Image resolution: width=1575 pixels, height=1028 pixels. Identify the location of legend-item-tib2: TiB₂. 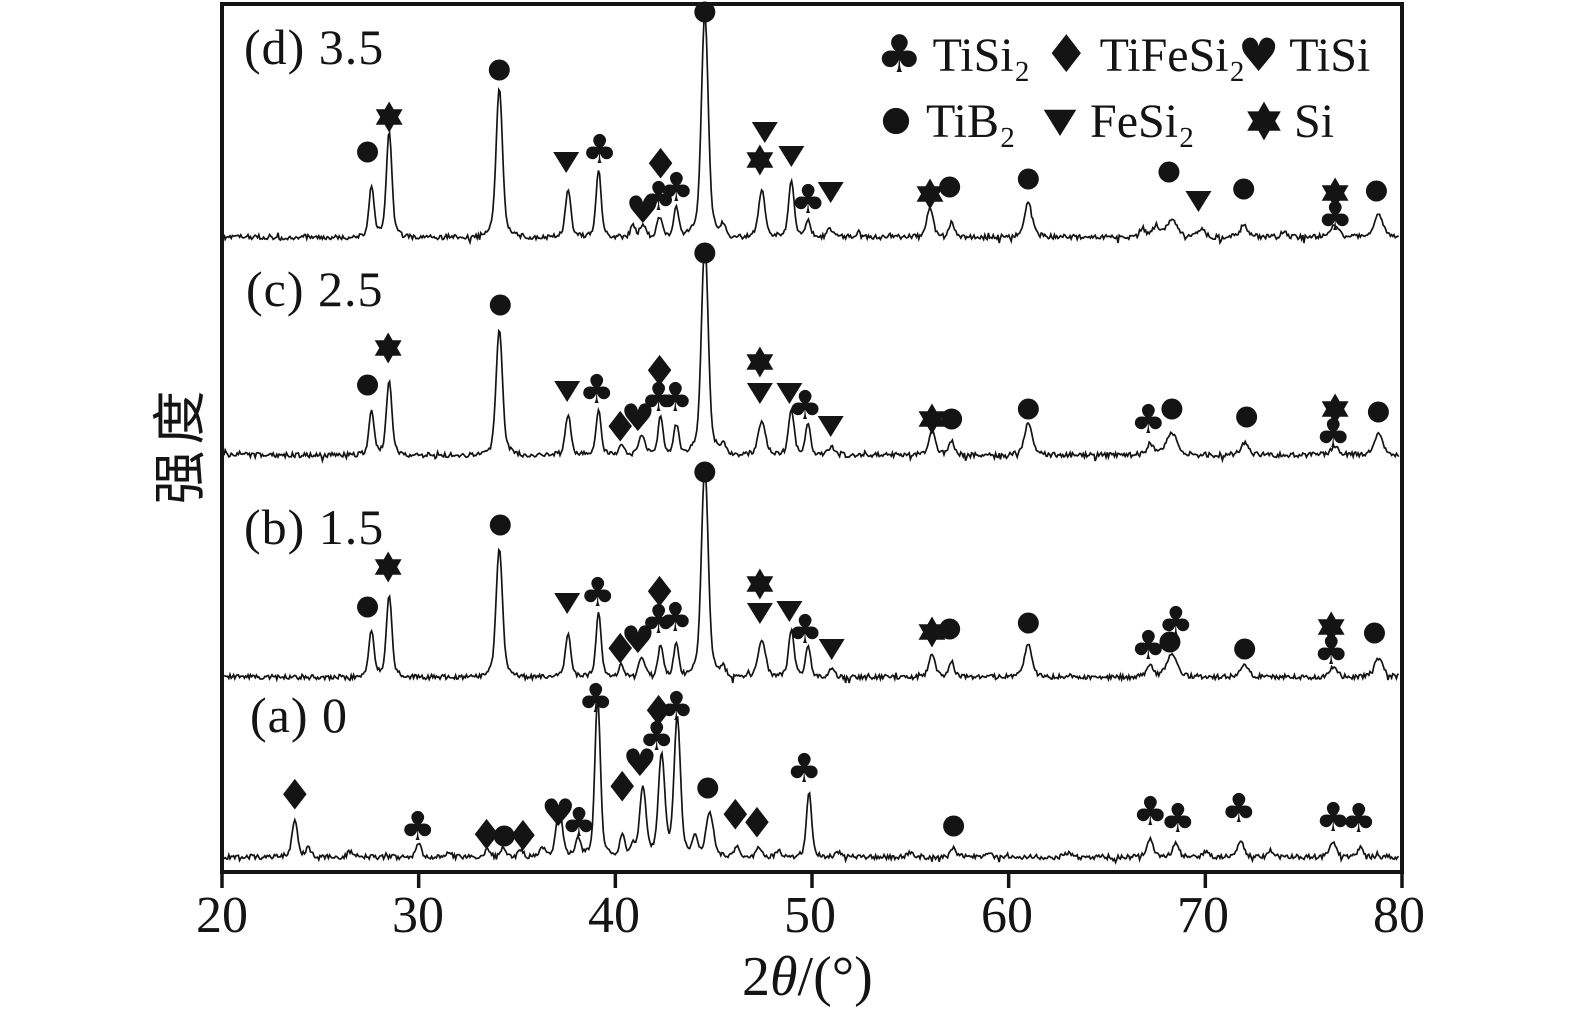
(946, 121).